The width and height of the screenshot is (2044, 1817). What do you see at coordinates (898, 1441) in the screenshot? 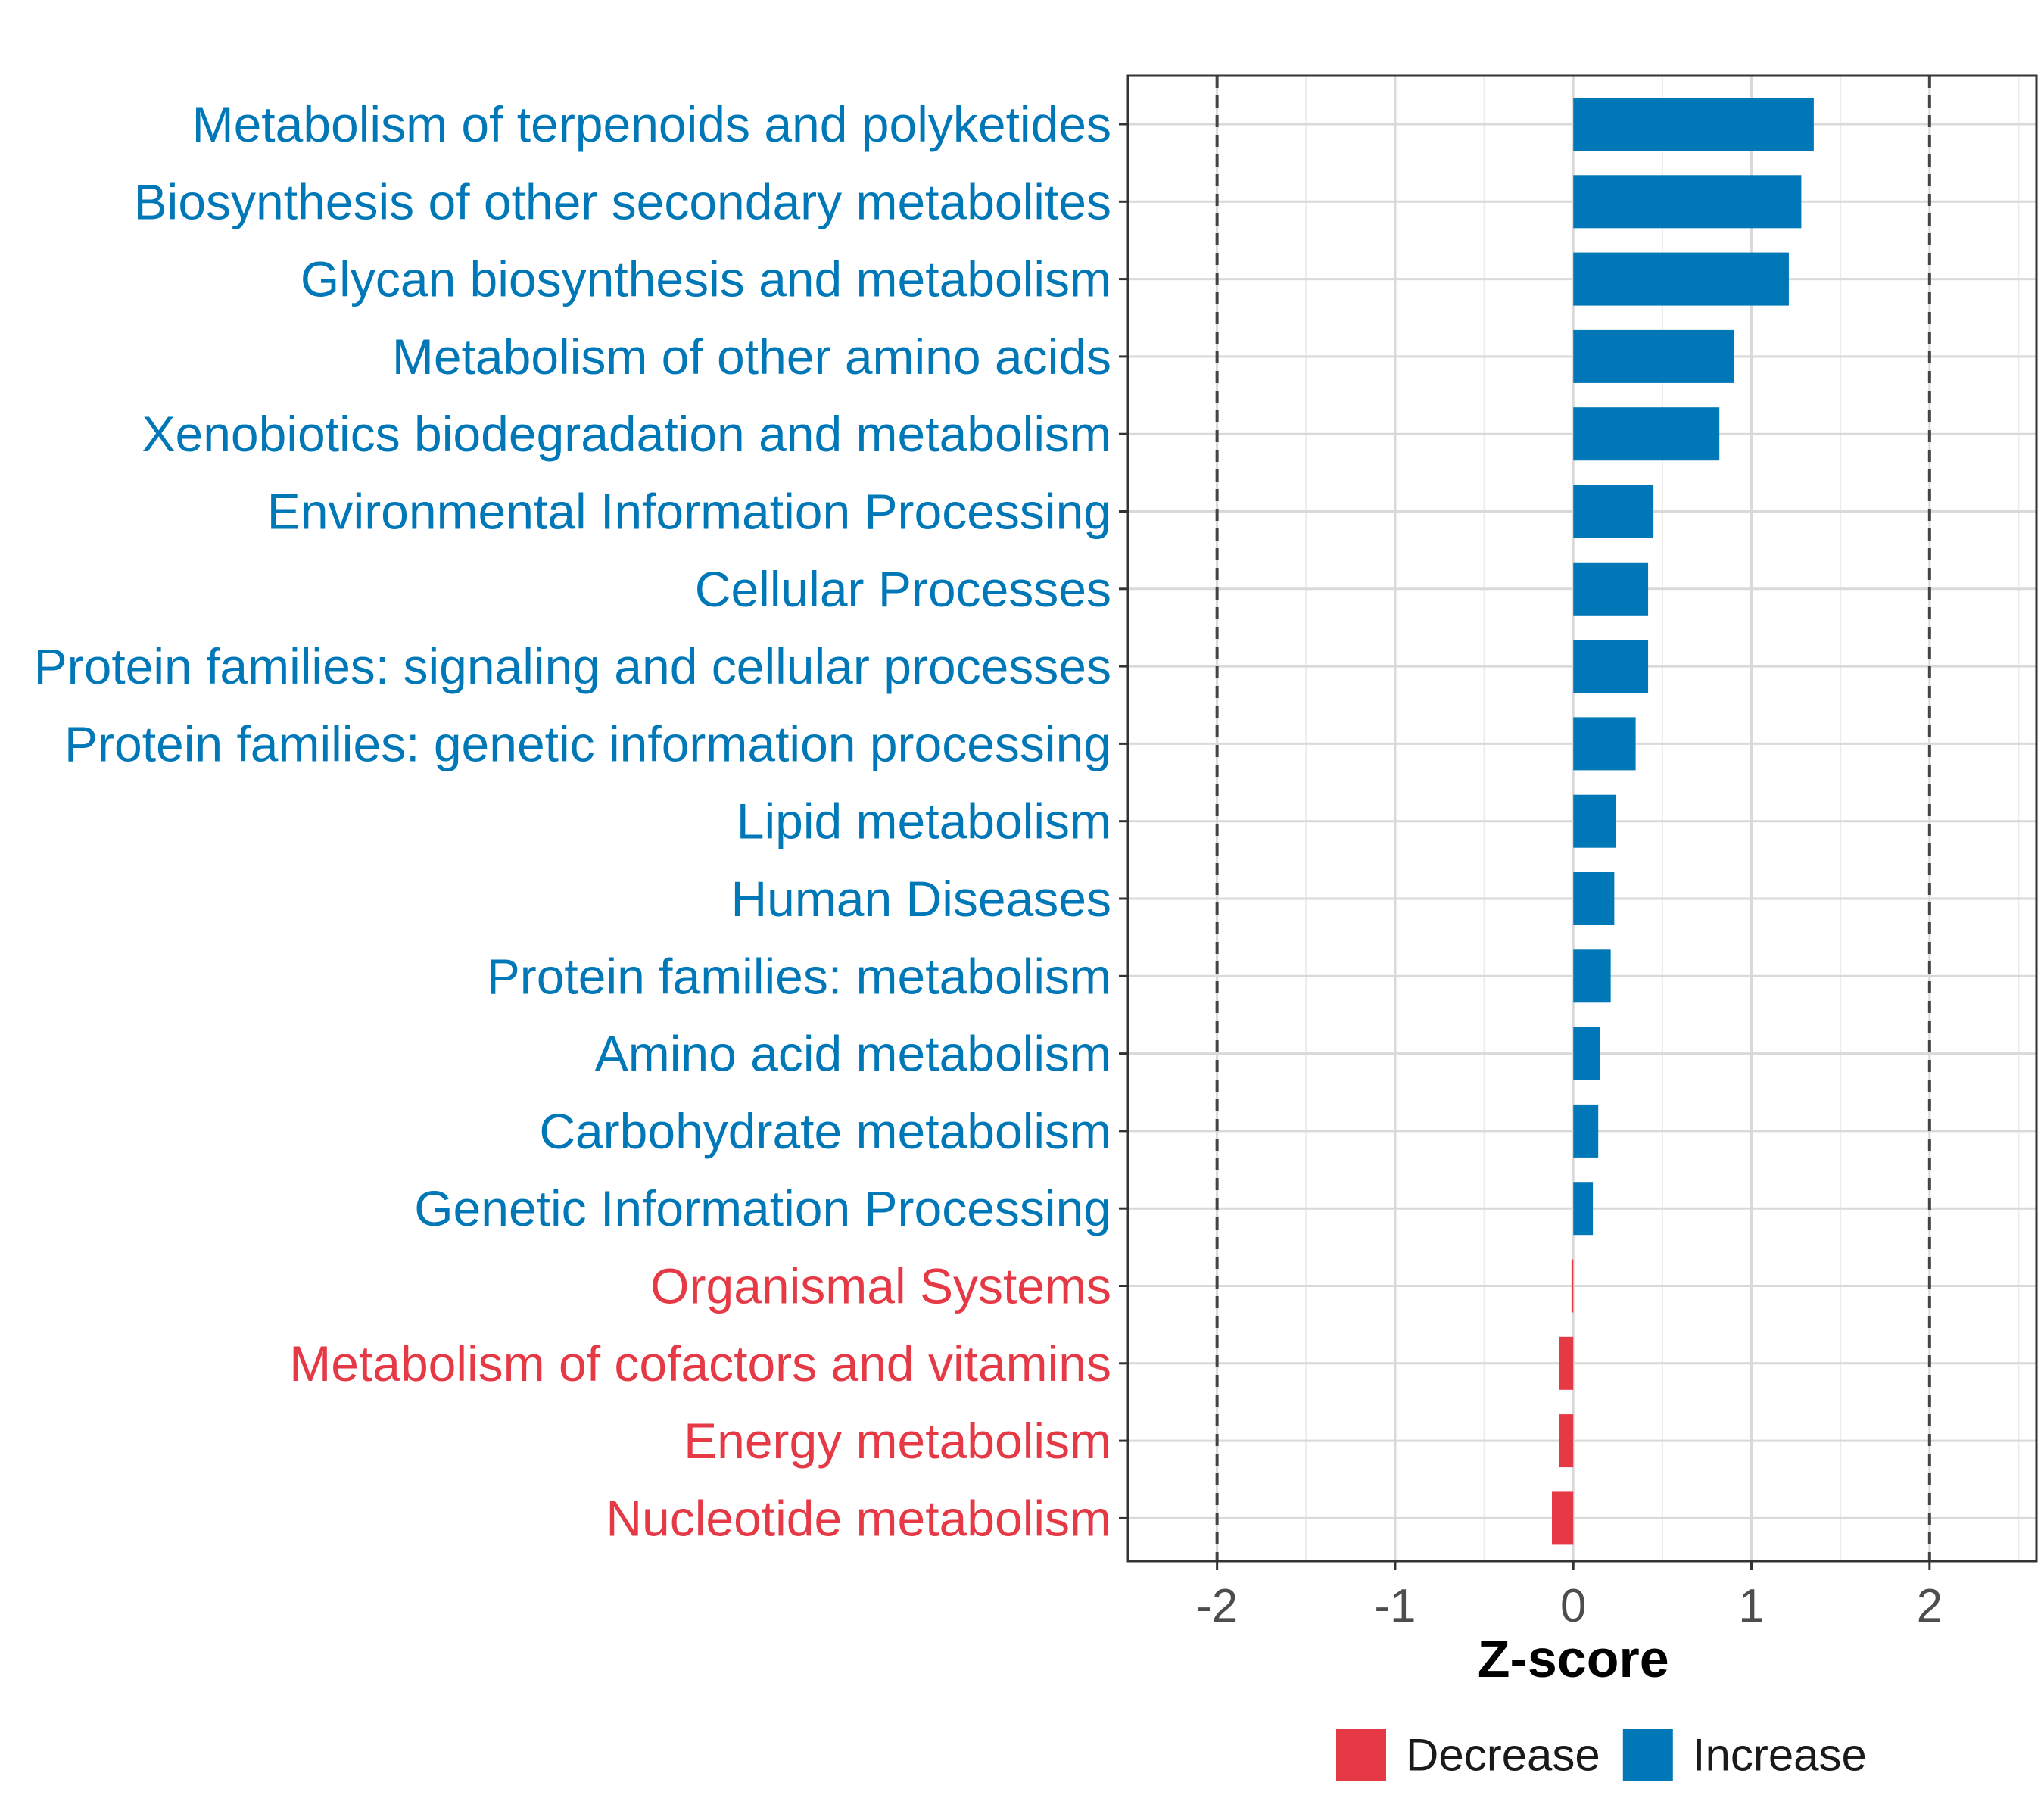
I see `category-label: Energy metabolism` at bounding box center [898, 1441].